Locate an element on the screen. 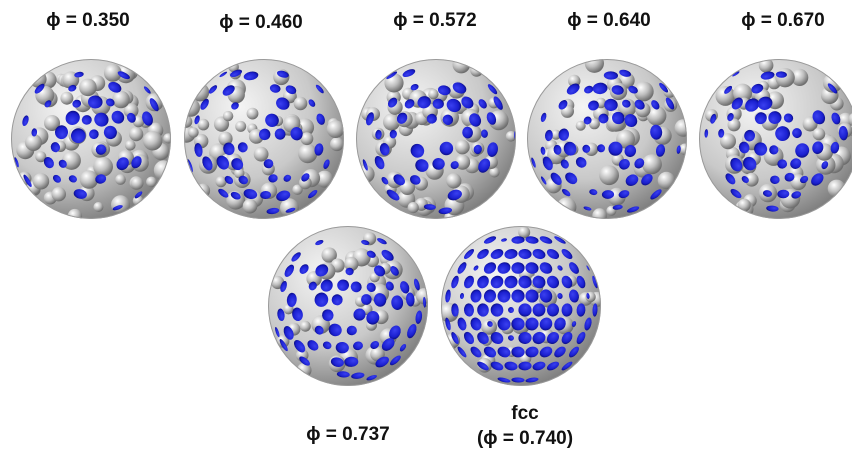  label-fcc: fcc is located at coordinates (525, 413).